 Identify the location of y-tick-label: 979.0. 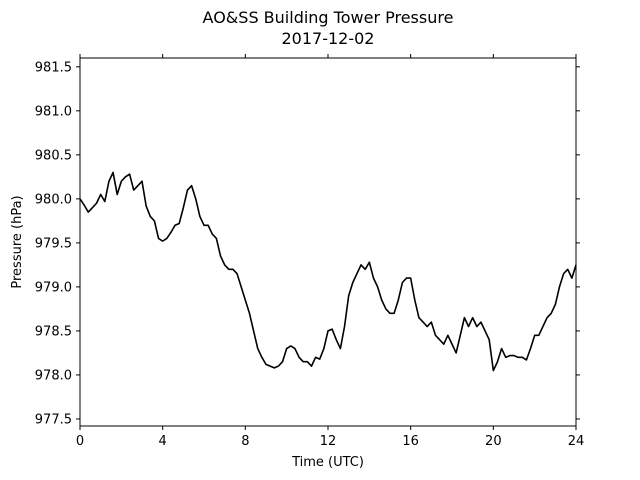
(53, 287).